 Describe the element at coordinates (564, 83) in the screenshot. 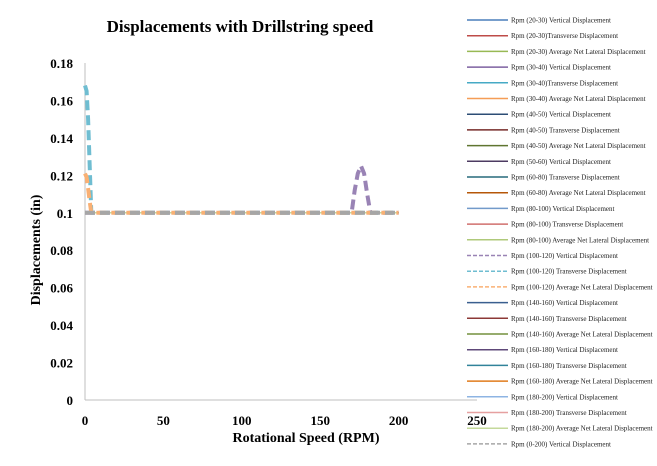

I see `legend-entry: Rpm (30-40)Transverse Displacement` at that location.